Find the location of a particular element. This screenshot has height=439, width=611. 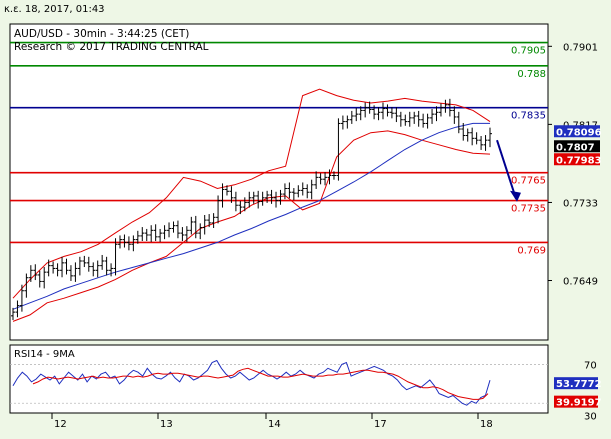

price-badge-text: 0.77983 is located at coordinates (579, 160).